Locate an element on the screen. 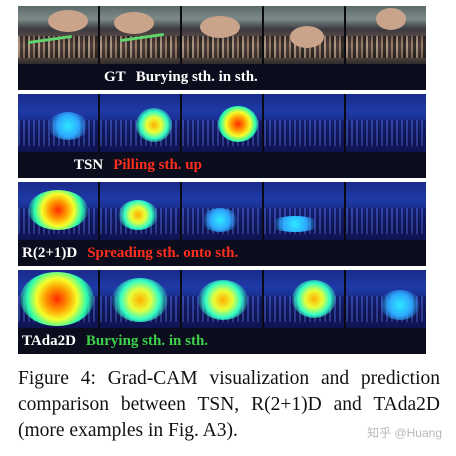  caption-bar-tada2d: TAda2D Burying sth. in sth. is located at coordinates (222, 341).